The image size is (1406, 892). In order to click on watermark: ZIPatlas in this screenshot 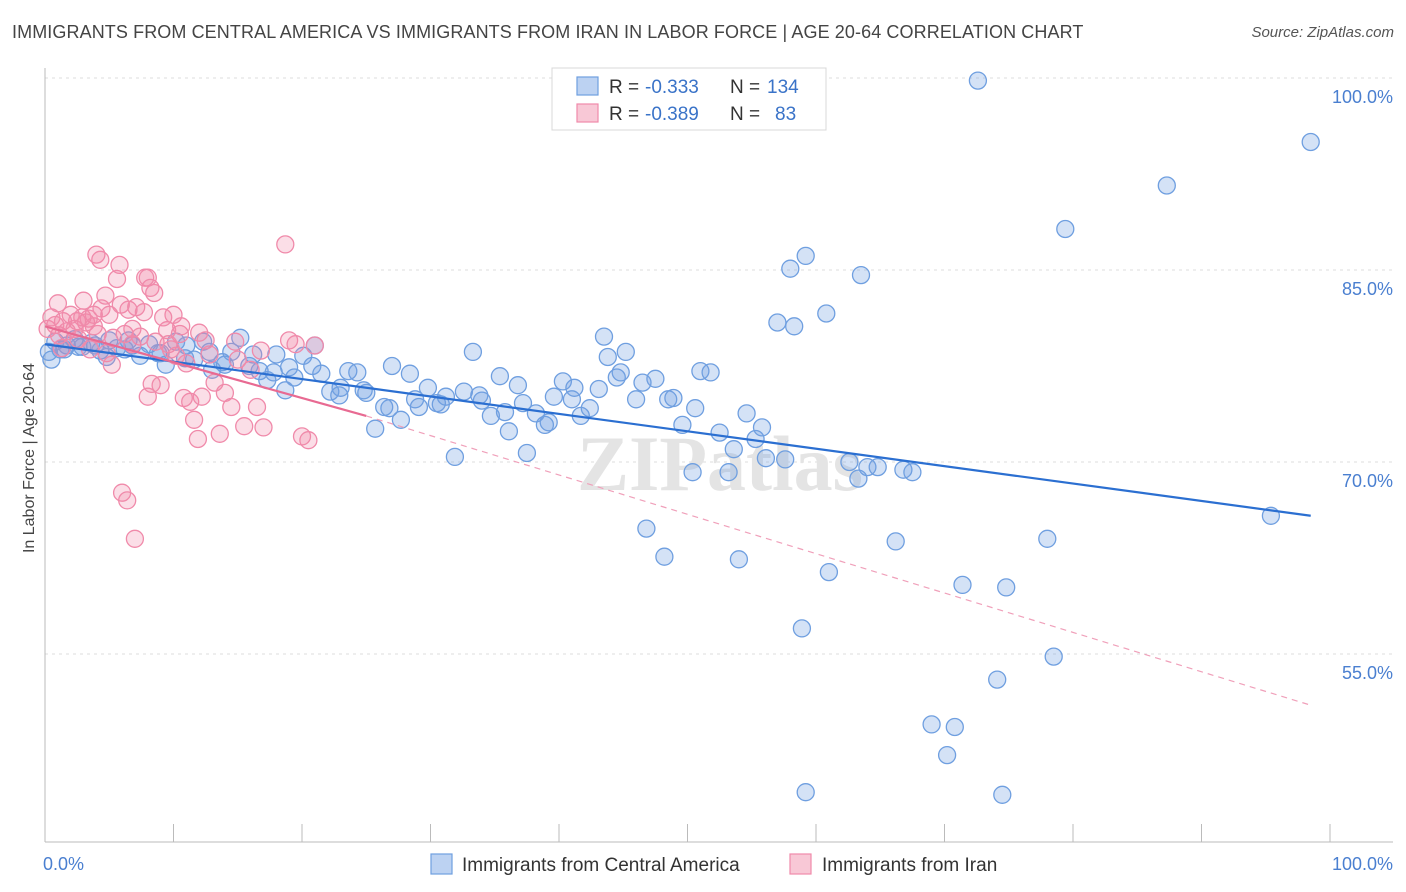, I will do `click(720, 463)`.